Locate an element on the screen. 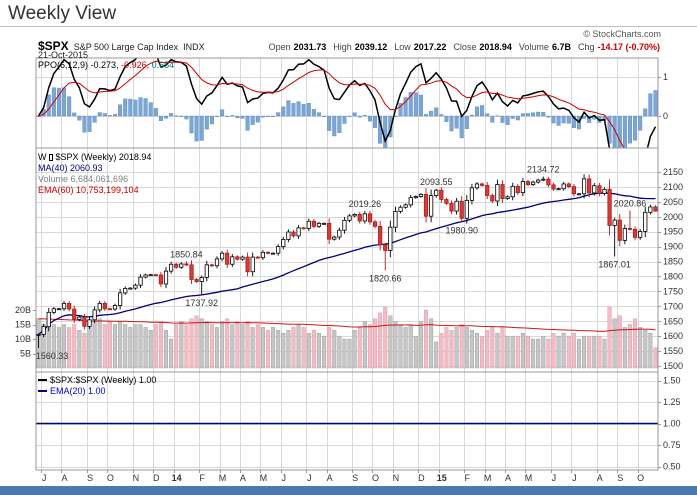  x-axis-label: S is located at coordinates (620, 478).